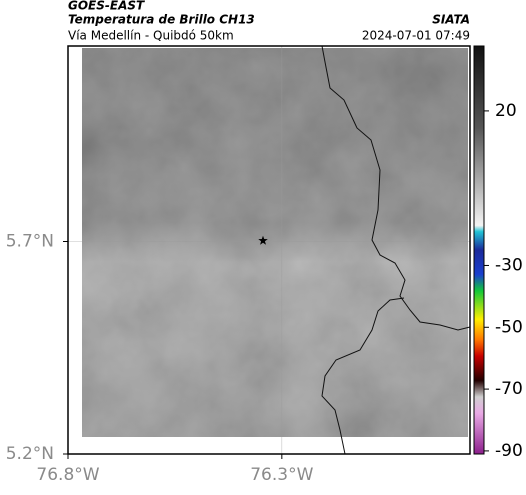  What do you see at coordinates (509, 265) in the screenshot?
I see `colorbar-label: -30` at bounding box center [509, 265].